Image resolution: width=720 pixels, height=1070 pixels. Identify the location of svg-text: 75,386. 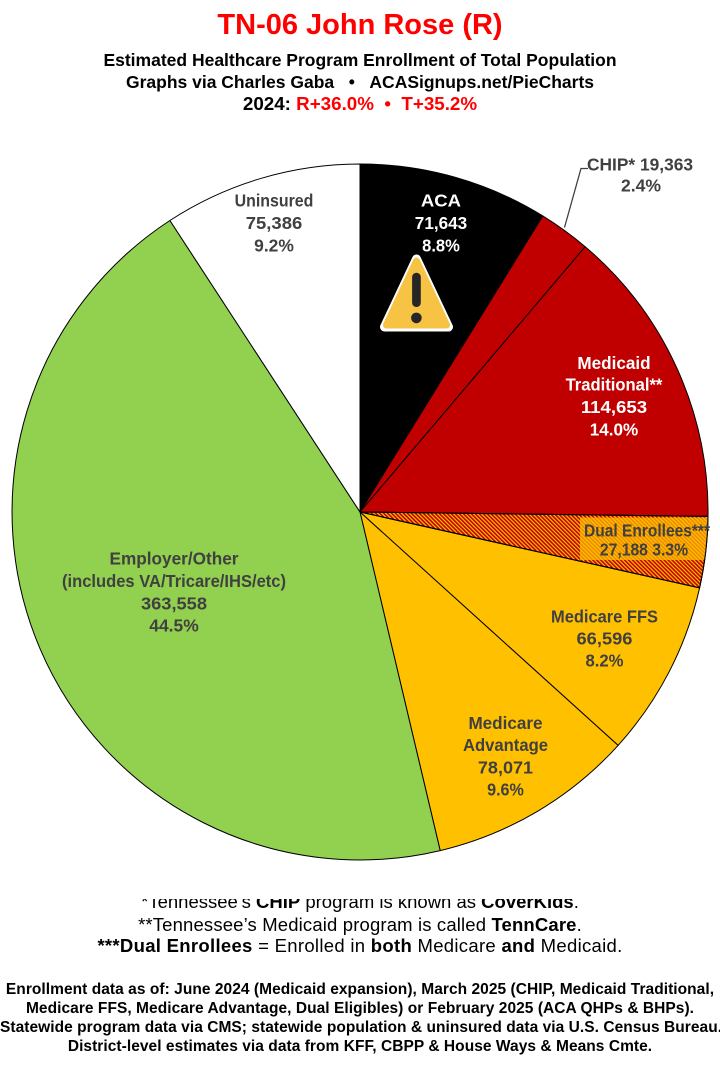
(274, 223).